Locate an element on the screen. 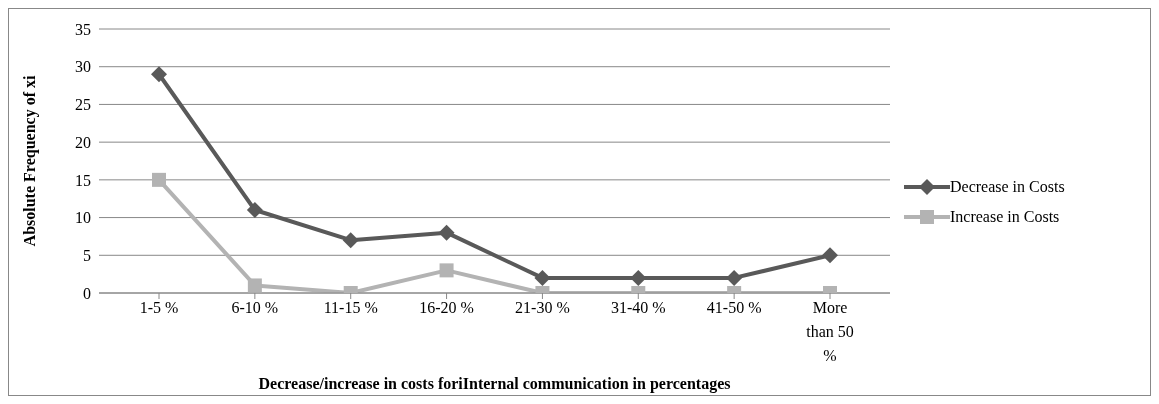 The image size is (1159, 404). x-tick-label: 31-40 % is located at coordinates (638, 307).